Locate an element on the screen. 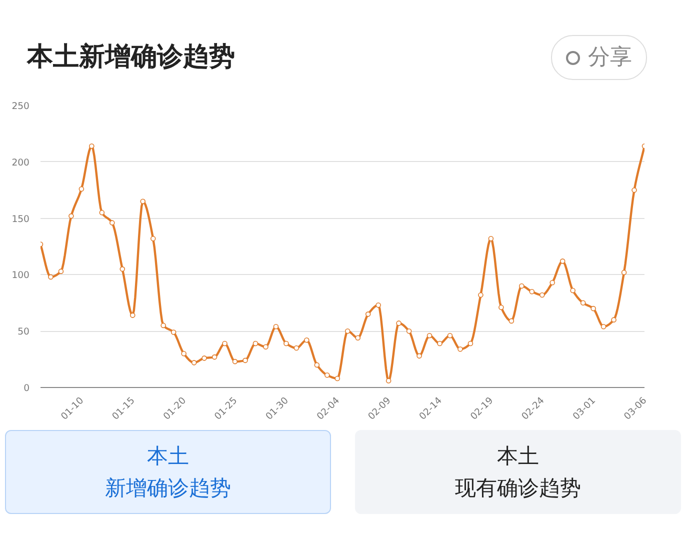 This screenshot has width=695, height=538. y-tick-label: 100 is located at coordinates (21, 276).